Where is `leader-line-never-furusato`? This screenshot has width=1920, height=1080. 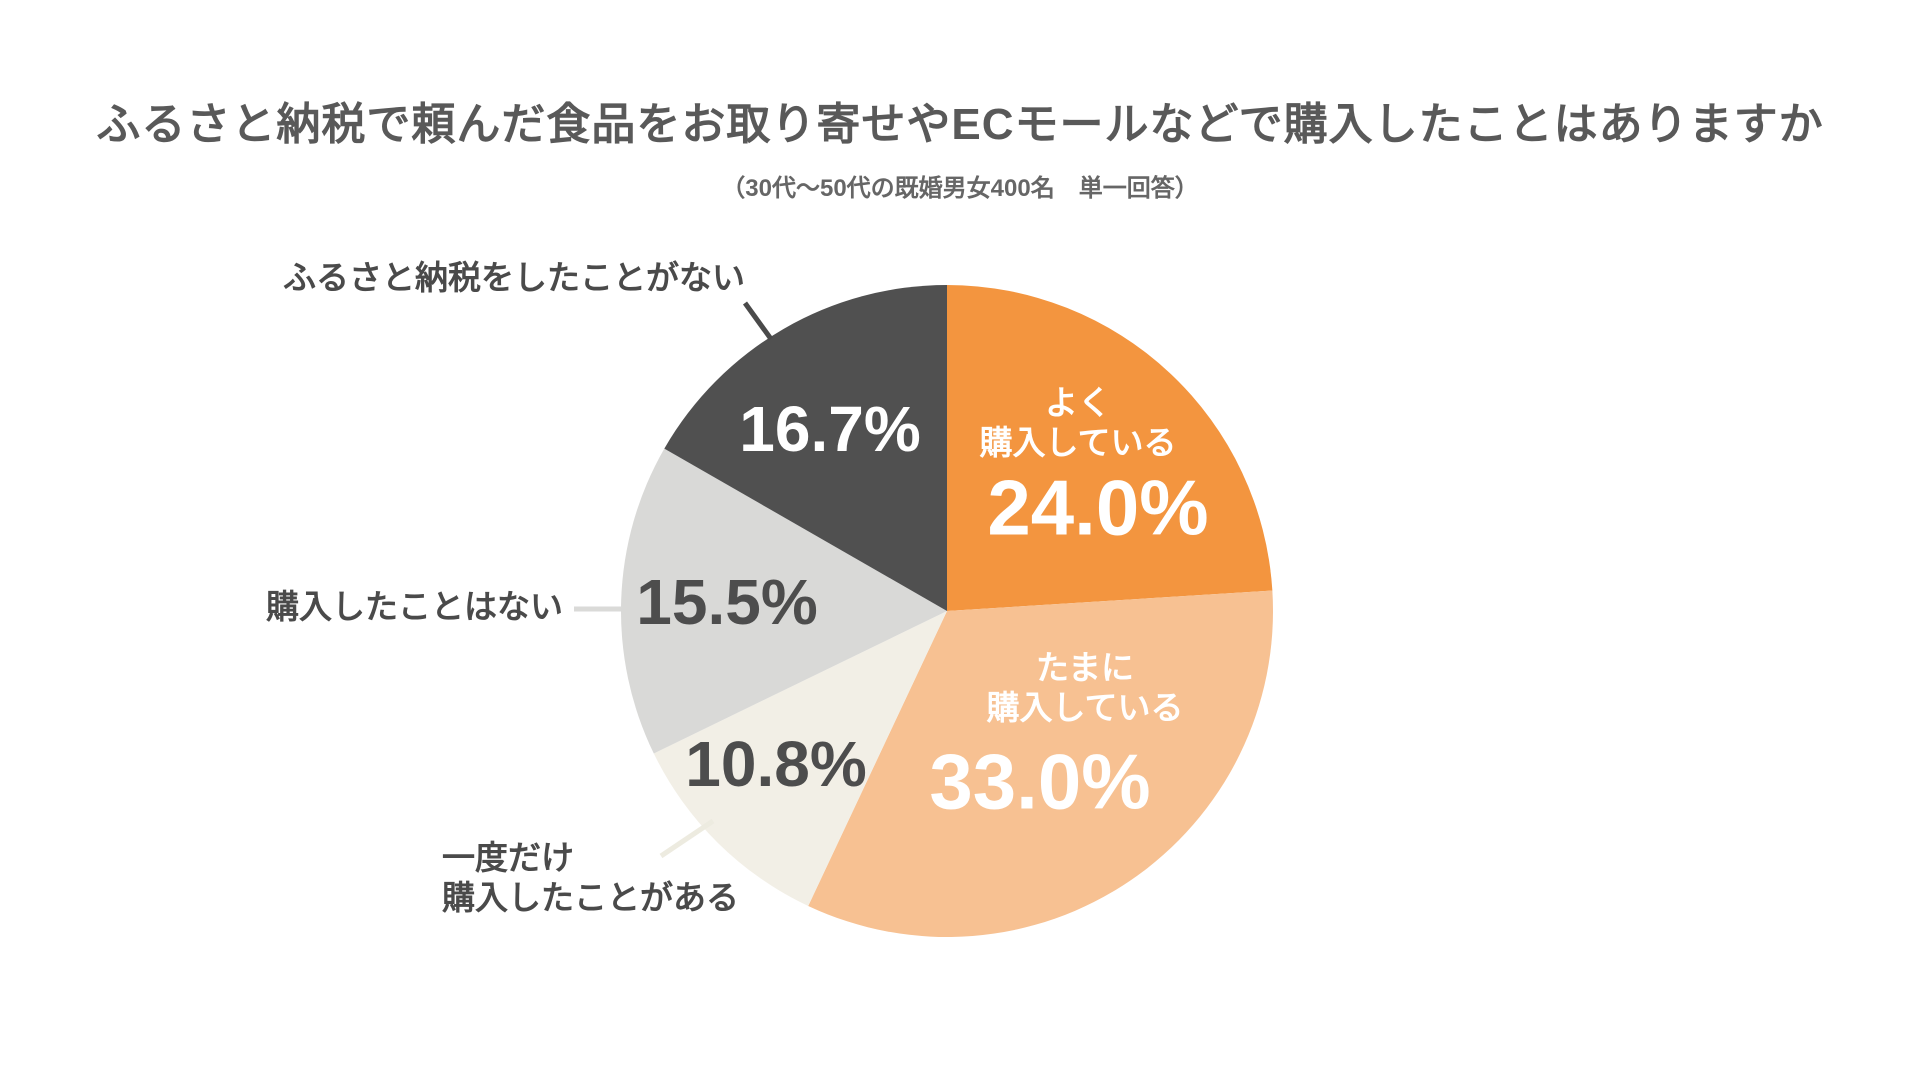 leader-line-never-furusato is located at coordinates (758, 321).